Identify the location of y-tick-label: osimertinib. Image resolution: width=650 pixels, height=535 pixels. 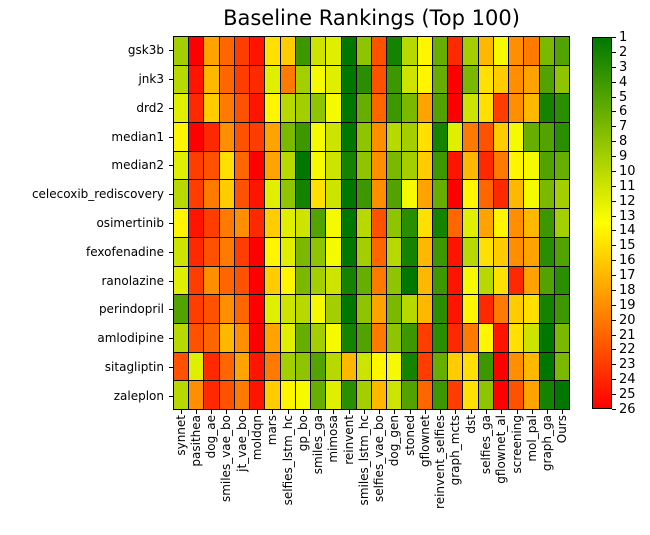
(130, 223).